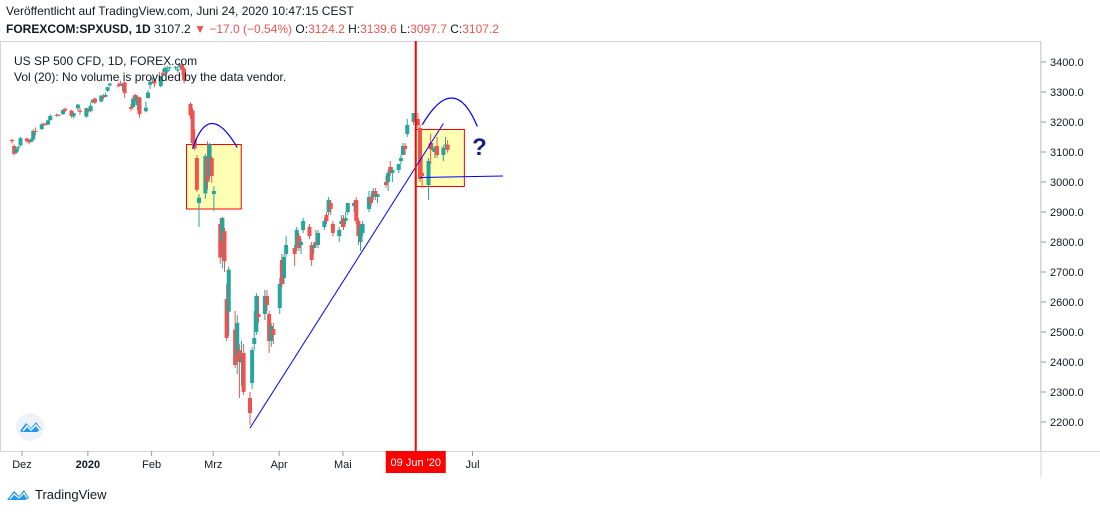 The image size is (1100, 512). I want to click on date-marker-label: 09 Jun '20, so click(416, 463).